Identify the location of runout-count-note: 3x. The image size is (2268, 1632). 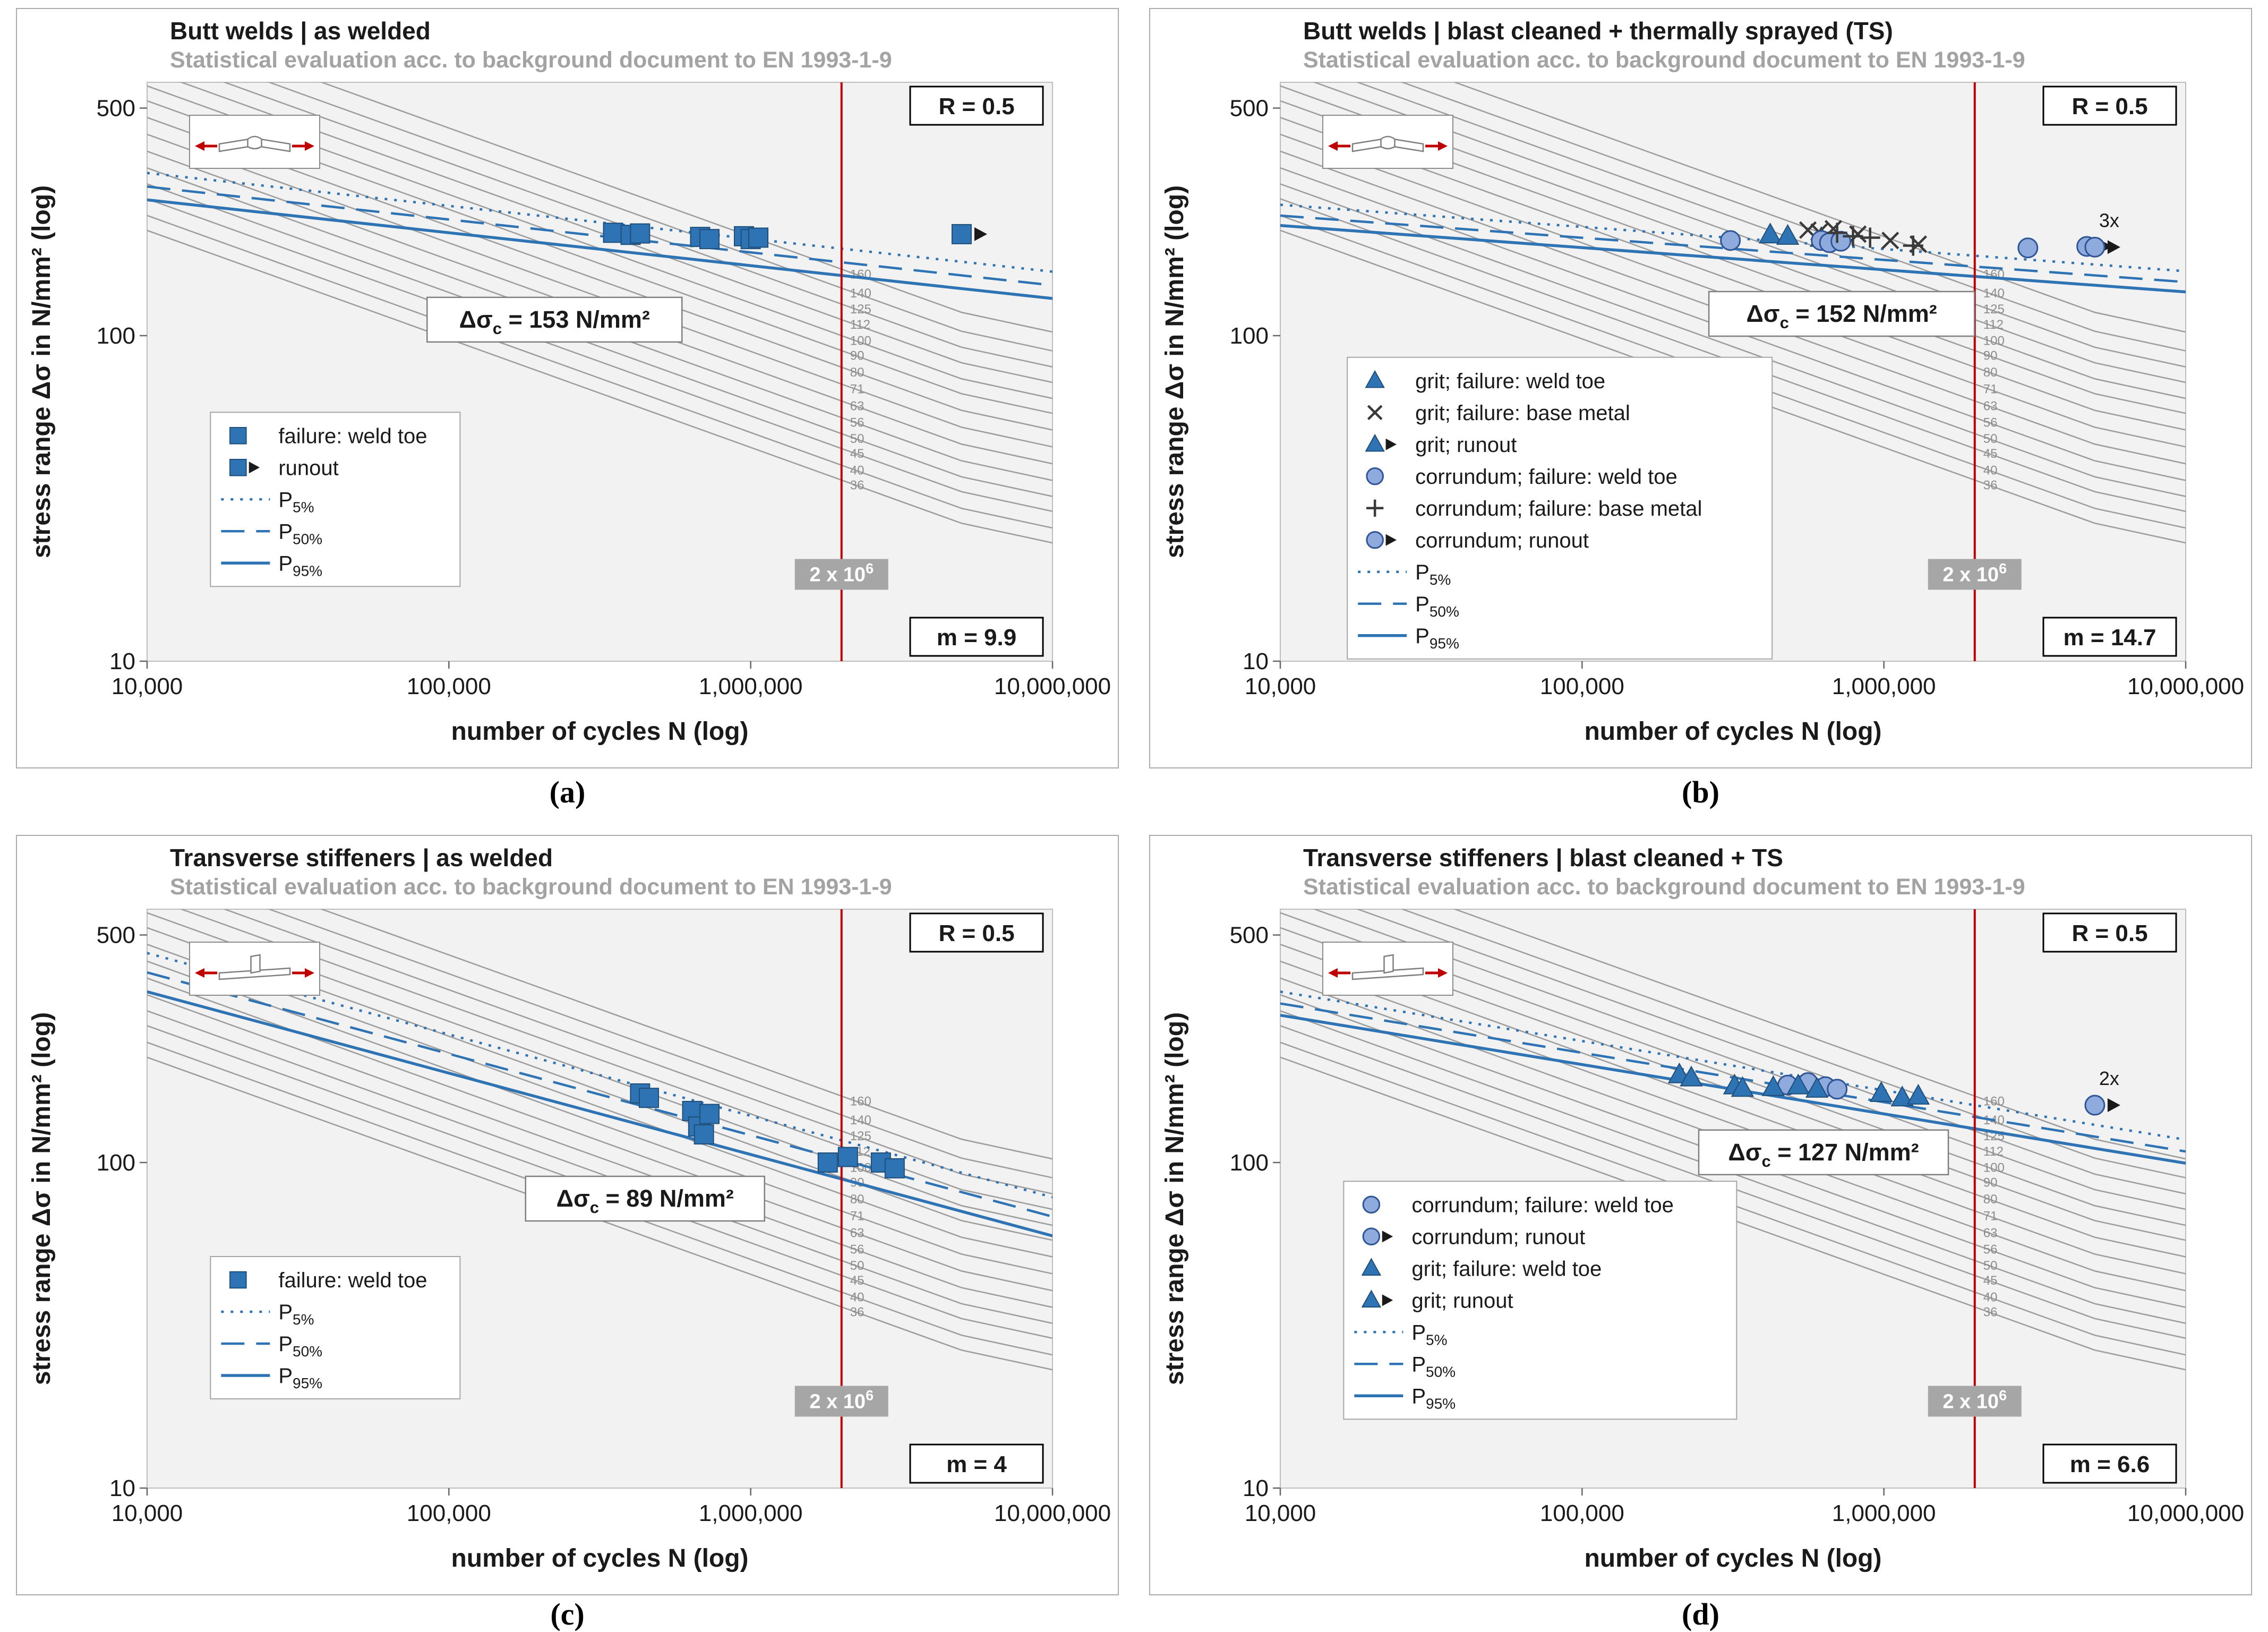
(2109, 220).